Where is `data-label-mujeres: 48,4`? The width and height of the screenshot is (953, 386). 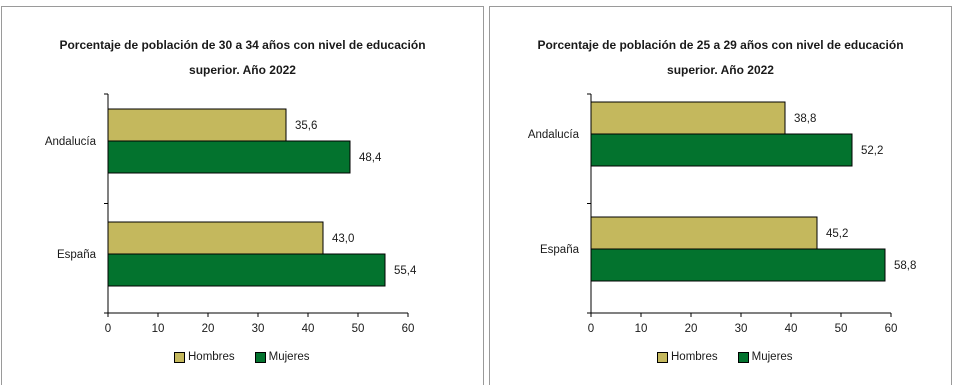 data-label-mujeres: 48,4 is located at coordinates (370, 158).